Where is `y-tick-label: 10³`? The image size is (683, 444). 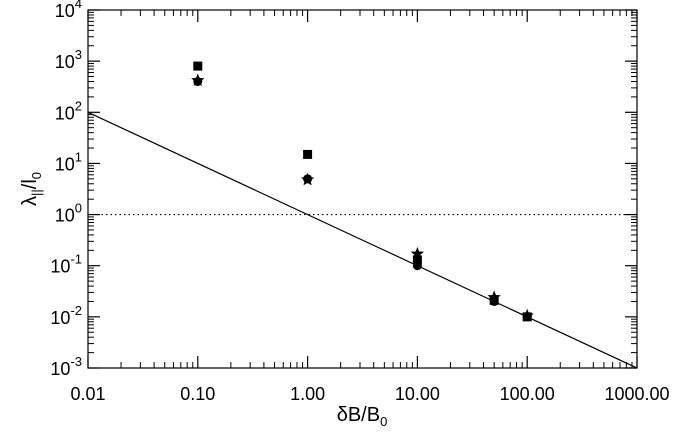
y-tick-label: 10³ is located at coordinates (68, 59).